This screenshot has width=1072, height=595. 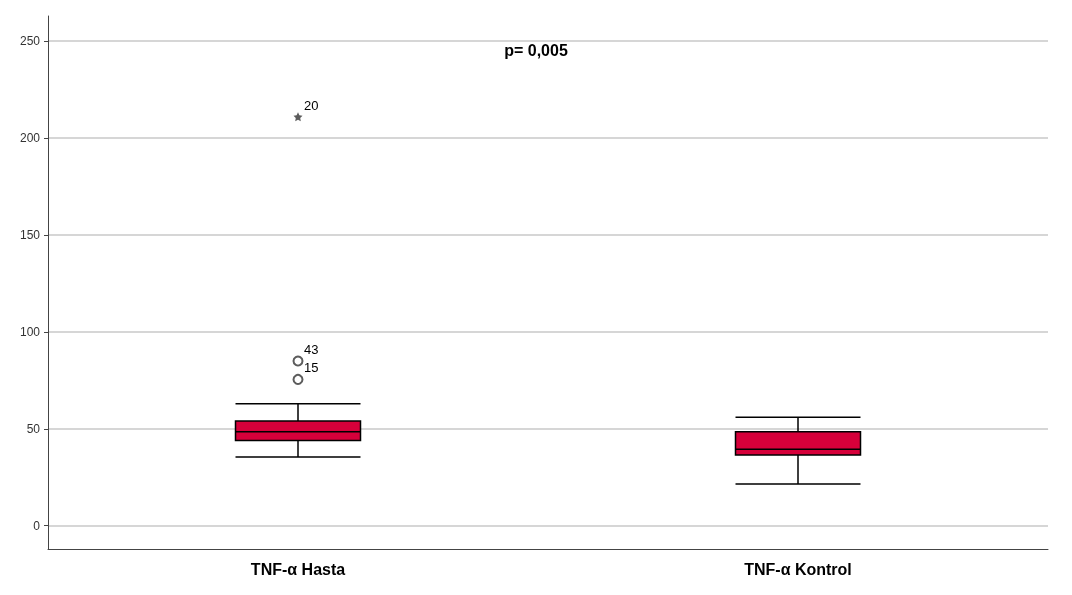 What do you see at coordinates (37, 525) in the screenshot?
I see `y-tick-label: 0` at bounding box center [37, 525].